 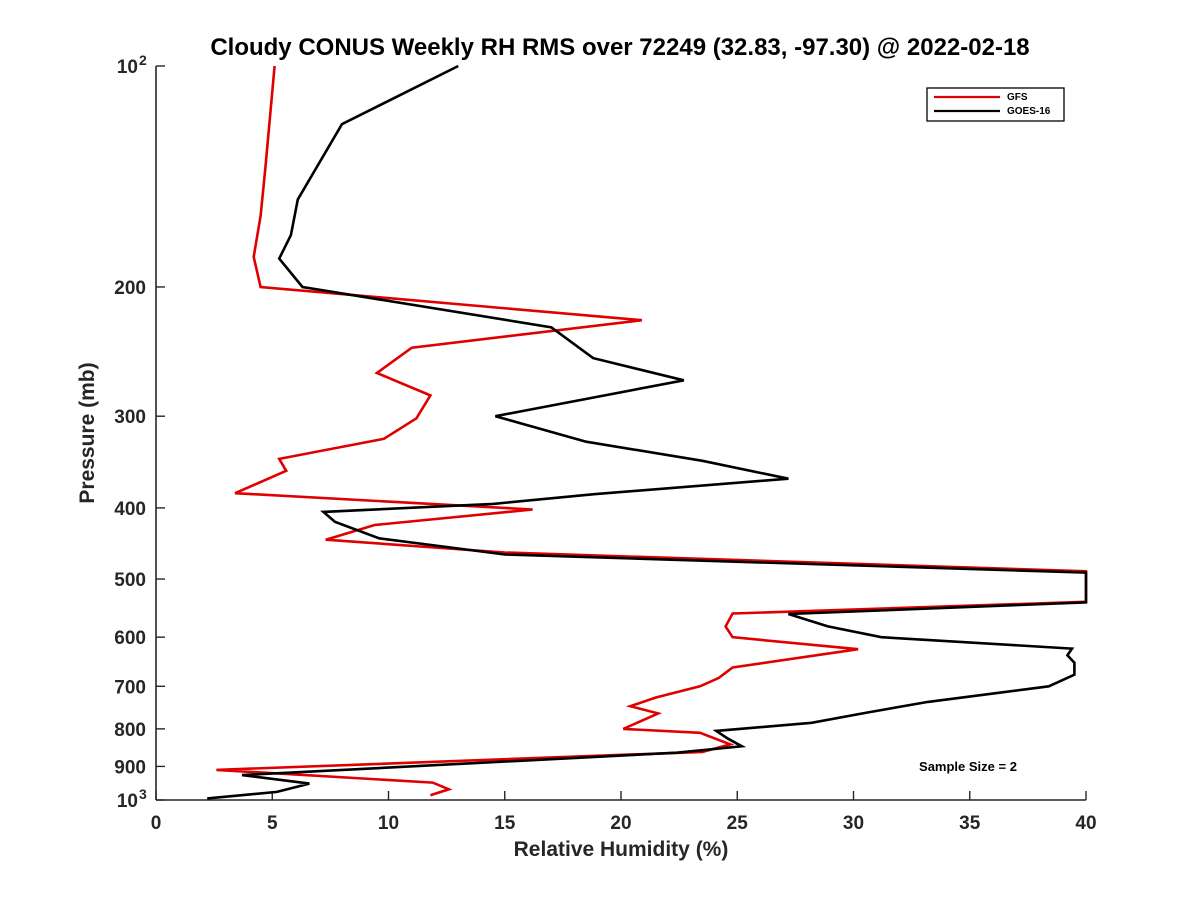 I want to click on y-tick-label: 800, so click(x=130, y=730).